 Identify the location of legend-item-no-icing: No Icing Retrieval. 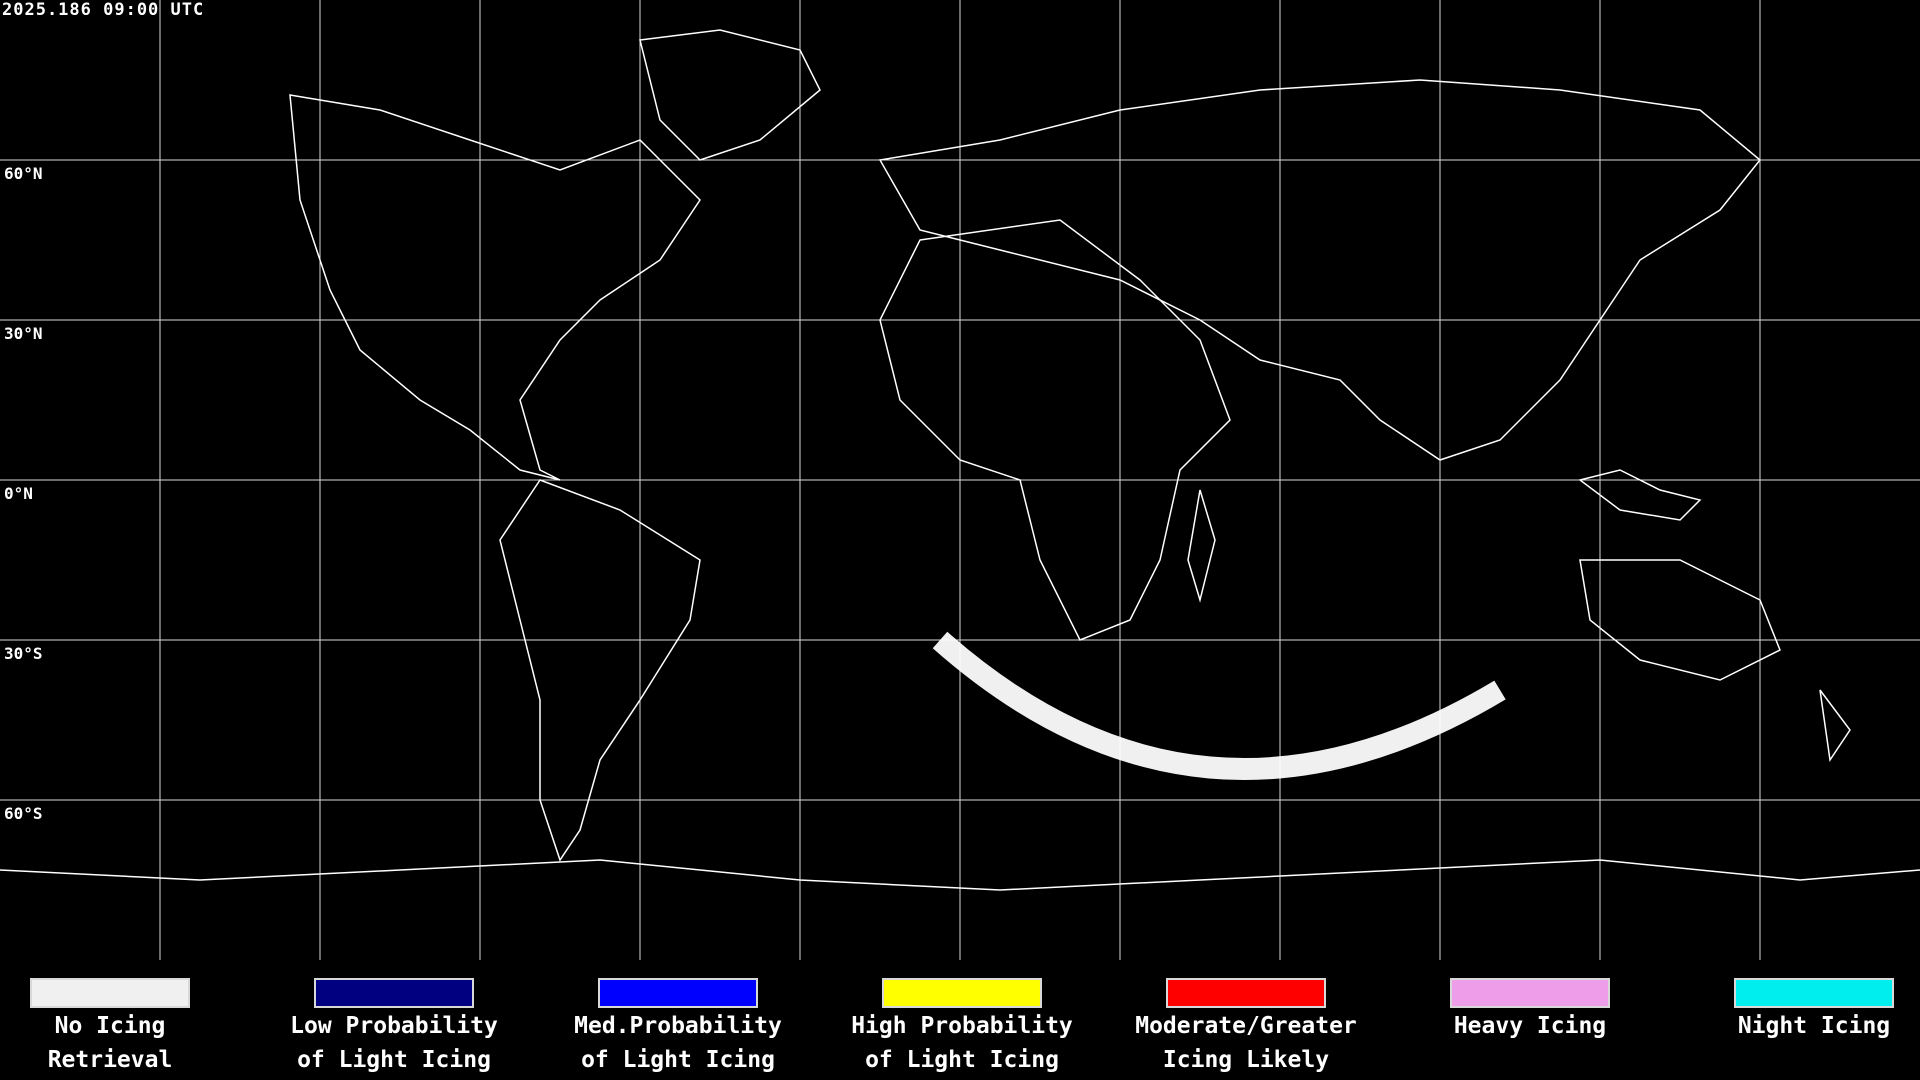
(120, 1027).